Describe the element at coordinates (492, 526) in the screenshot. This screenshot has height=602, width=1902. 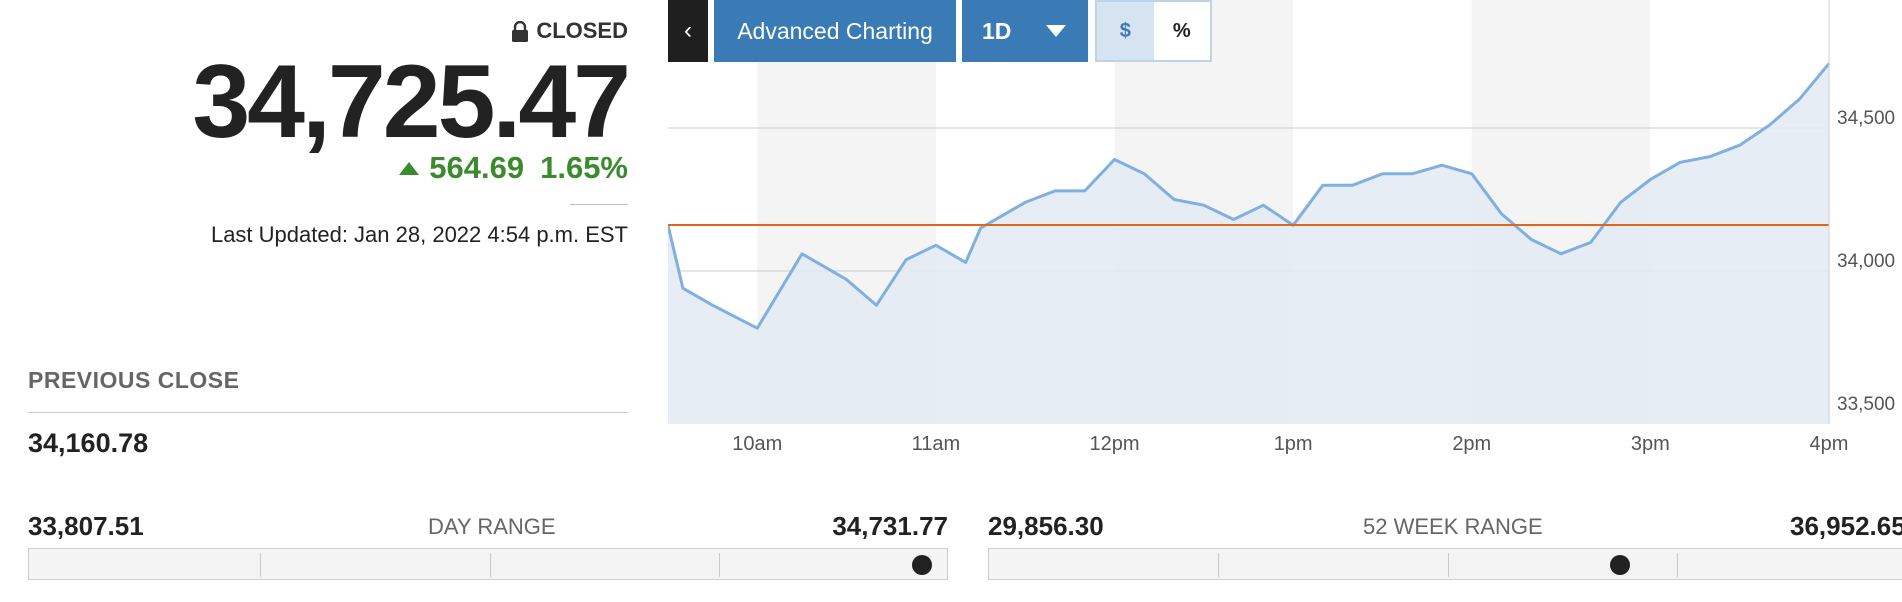
I see `day-range-label: DAY RANGE` at that location.